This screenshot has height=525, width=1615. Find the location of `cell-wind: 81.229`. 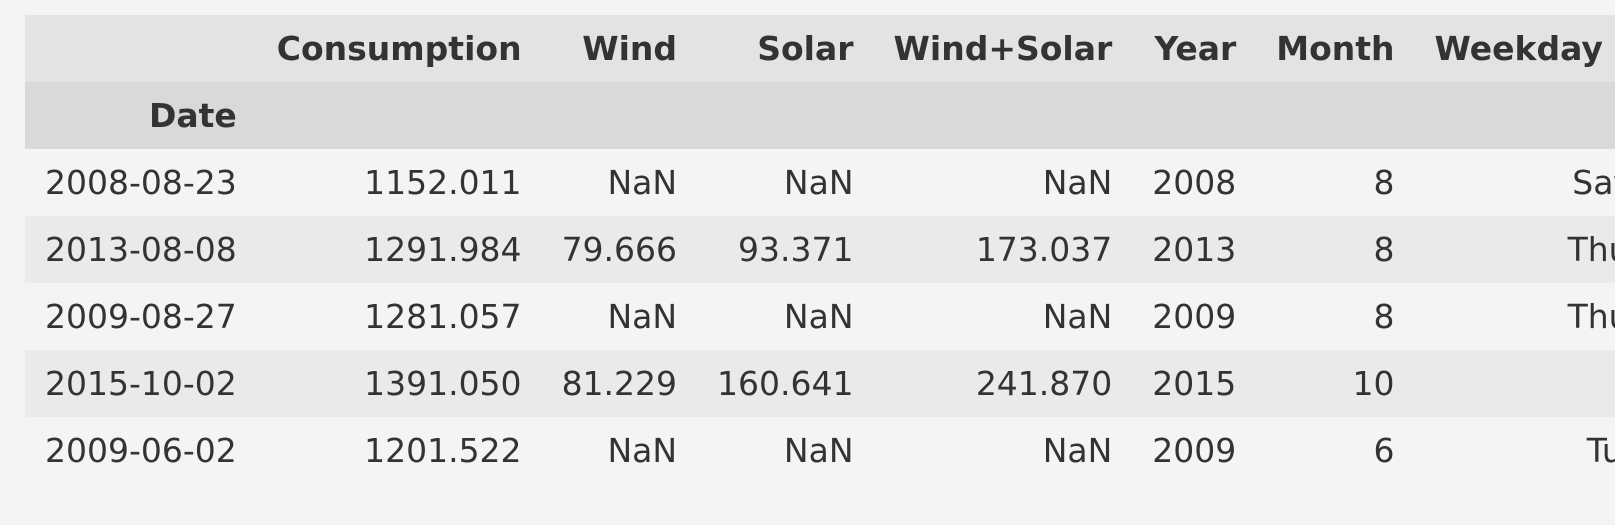

cell-wind: 81.229 is located at coordinates (619, 383).